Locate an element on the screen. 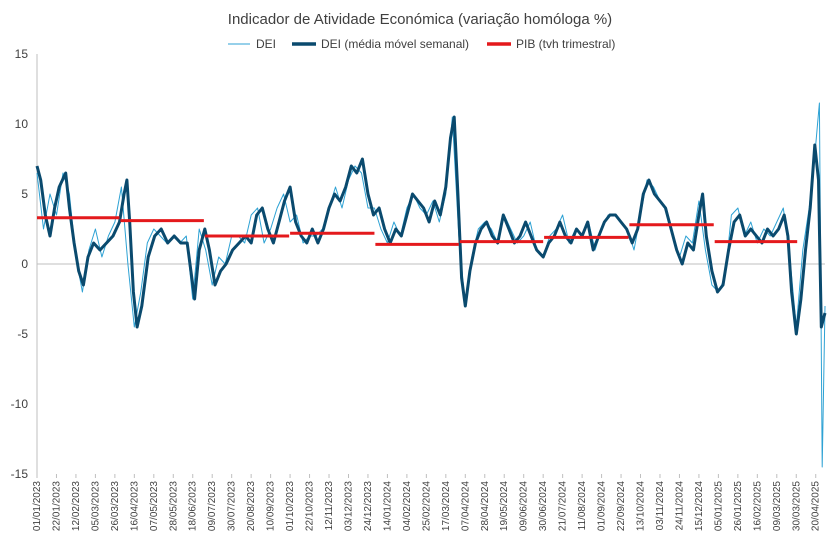 The width and height of the screenshot is (839, 551). x-tick-label: 17/03/2024 is located at coordinates (446, 506).